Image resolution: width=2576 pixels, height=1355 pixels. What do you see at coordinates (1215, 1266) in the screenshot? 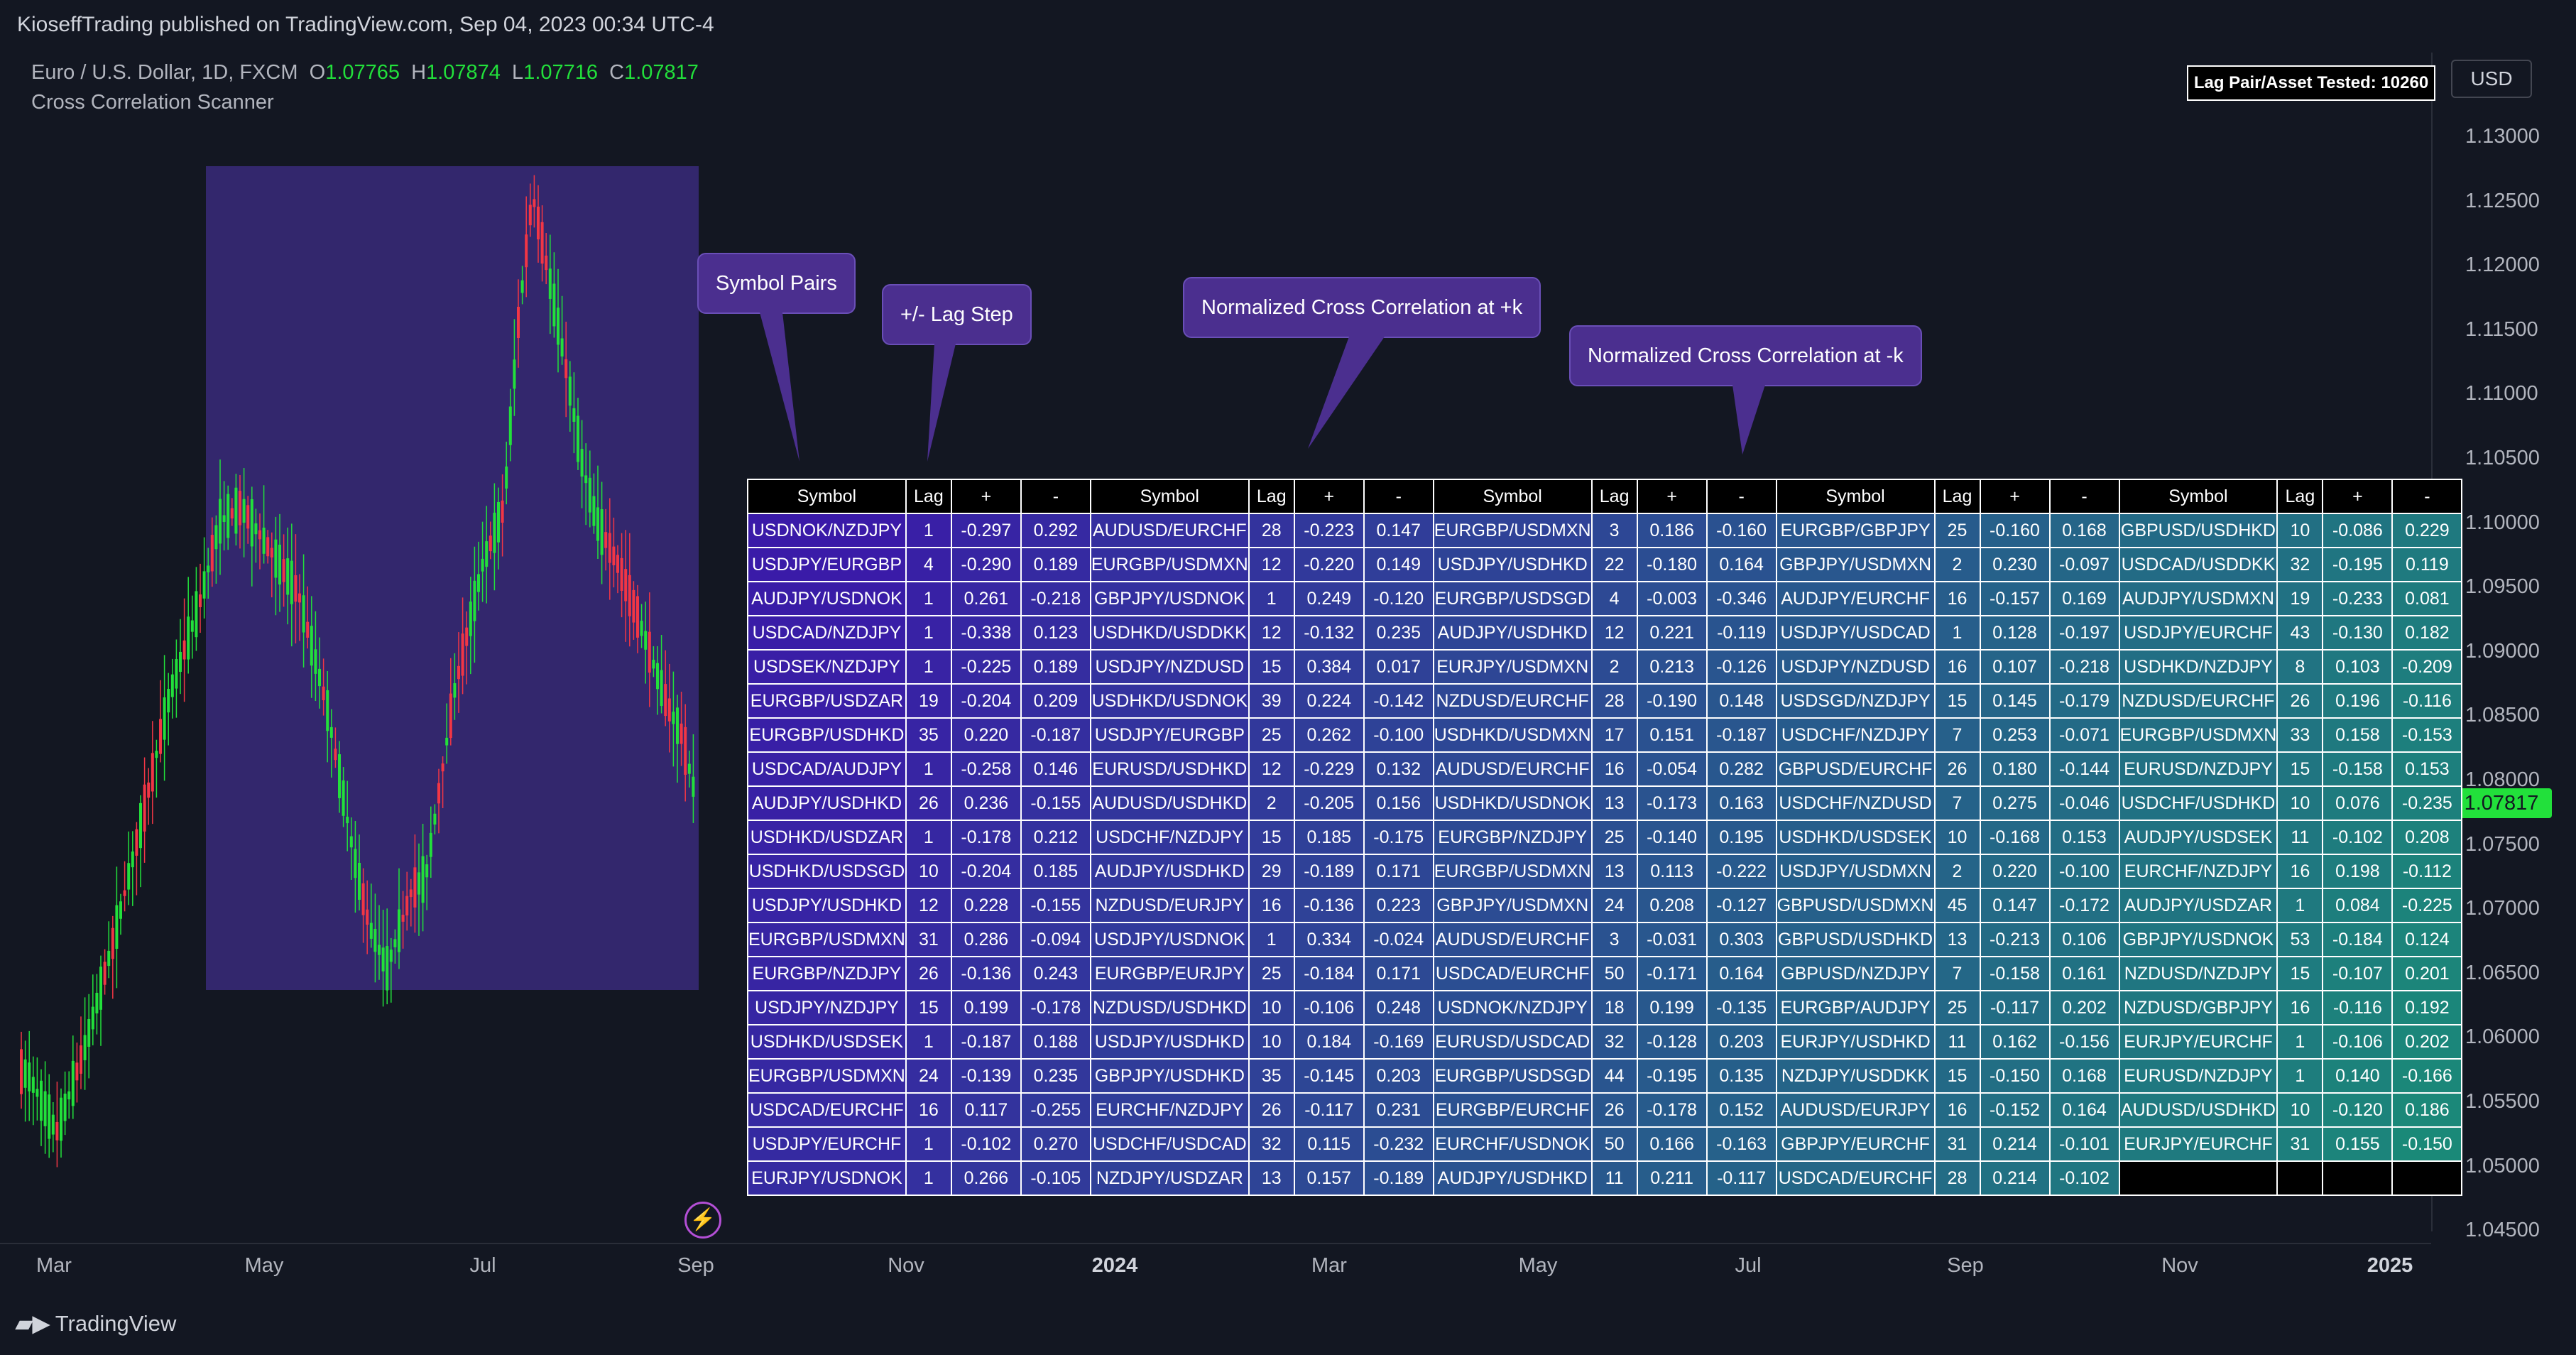
I see `time-axis` at bounding box center [1215, 1266].